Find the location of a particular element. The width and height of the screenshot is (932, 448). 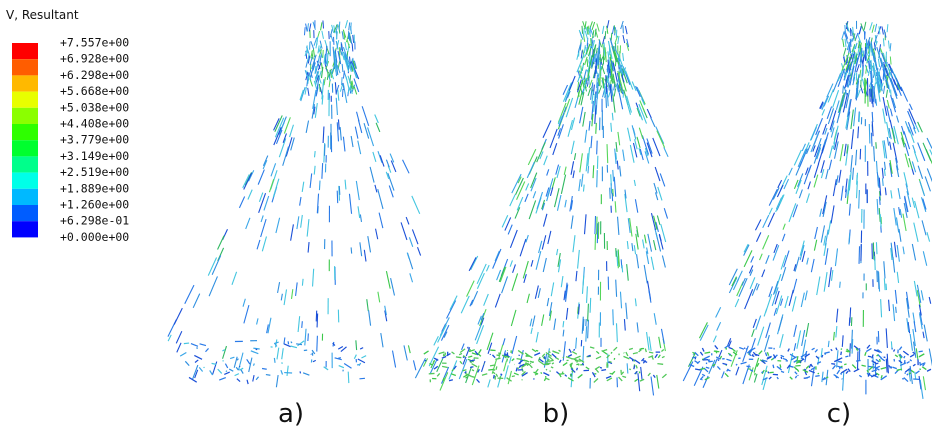

legend-swatch is located at coordinates (25, 99).